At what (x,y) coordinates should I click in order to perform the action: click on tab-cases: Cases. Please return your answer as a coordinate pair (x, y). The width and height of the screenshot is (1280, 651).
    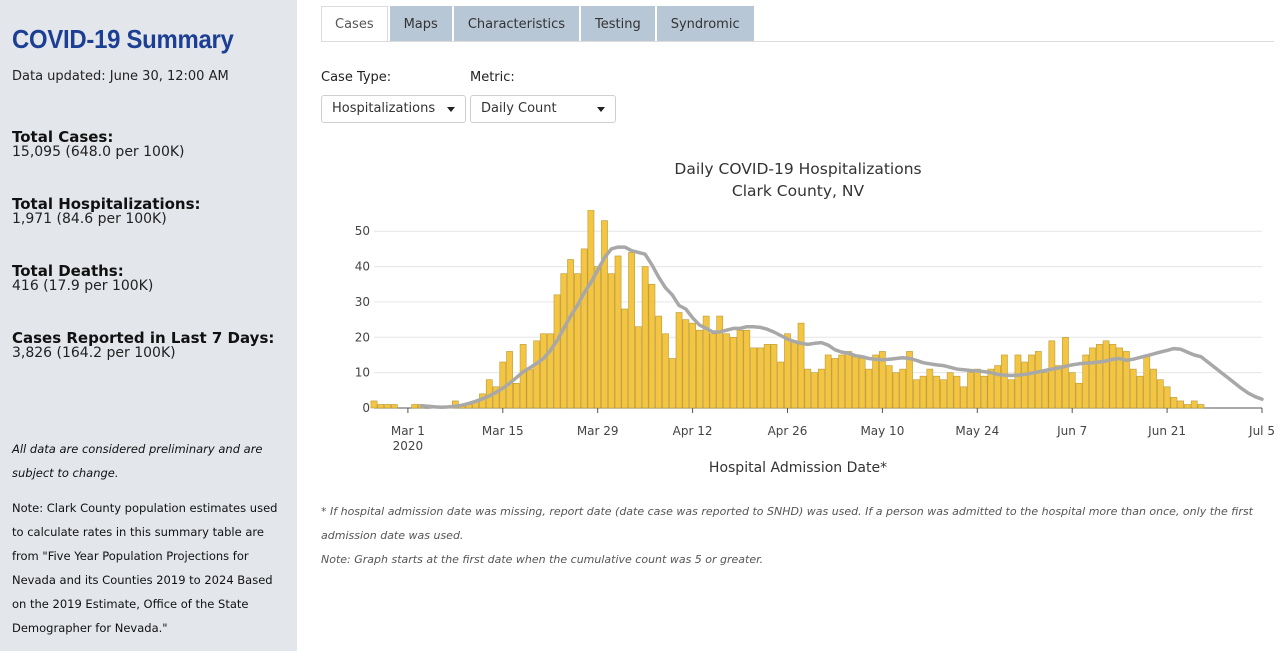
    Looking at the image, I should click on (354, 24).